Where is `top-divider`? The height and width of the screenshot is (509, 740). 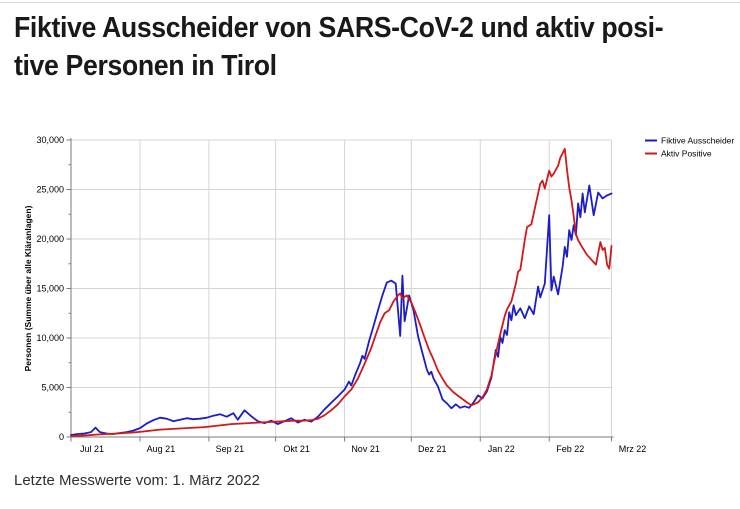
top-divider is located at coordinates (370, 2).